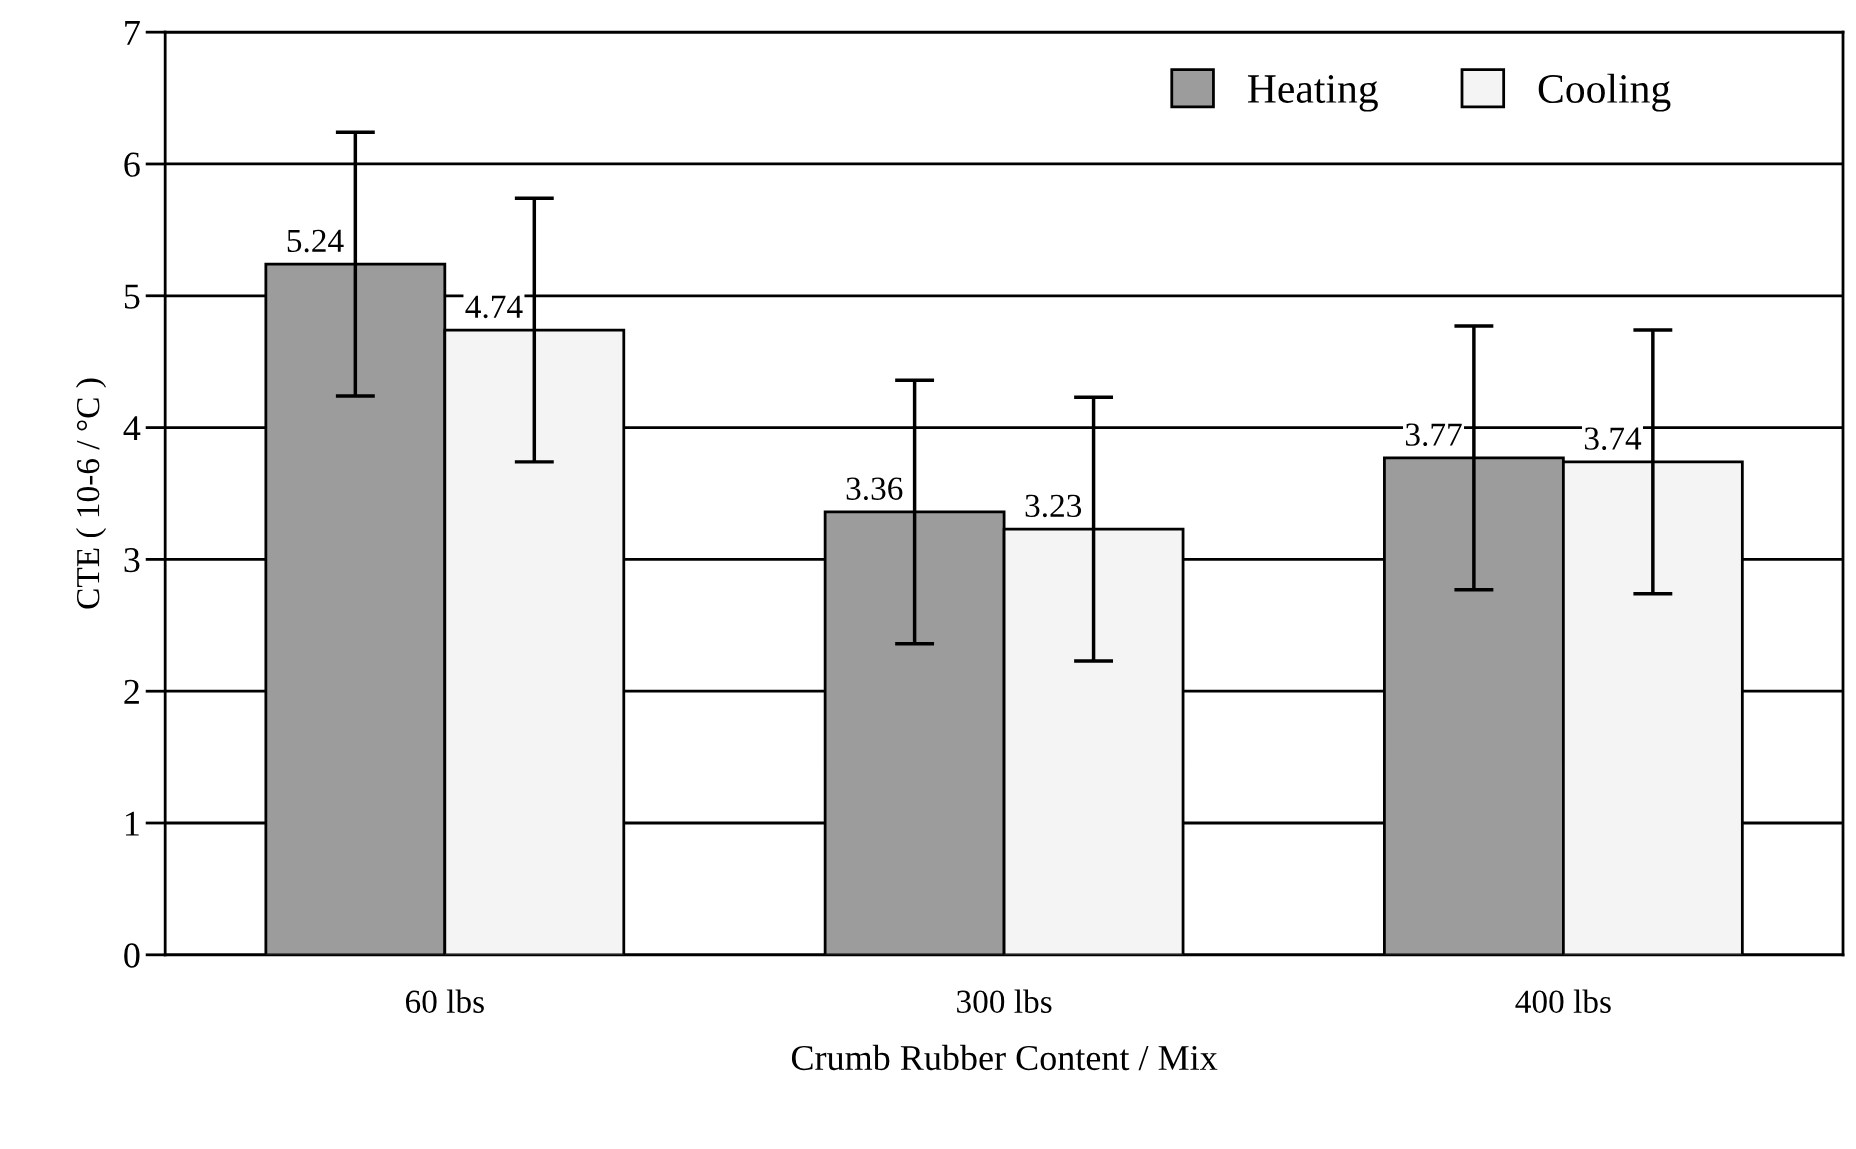  Describe the element at coordinates (1312, 93) in the screenshot. I see `legend-label: Heating` at that location.